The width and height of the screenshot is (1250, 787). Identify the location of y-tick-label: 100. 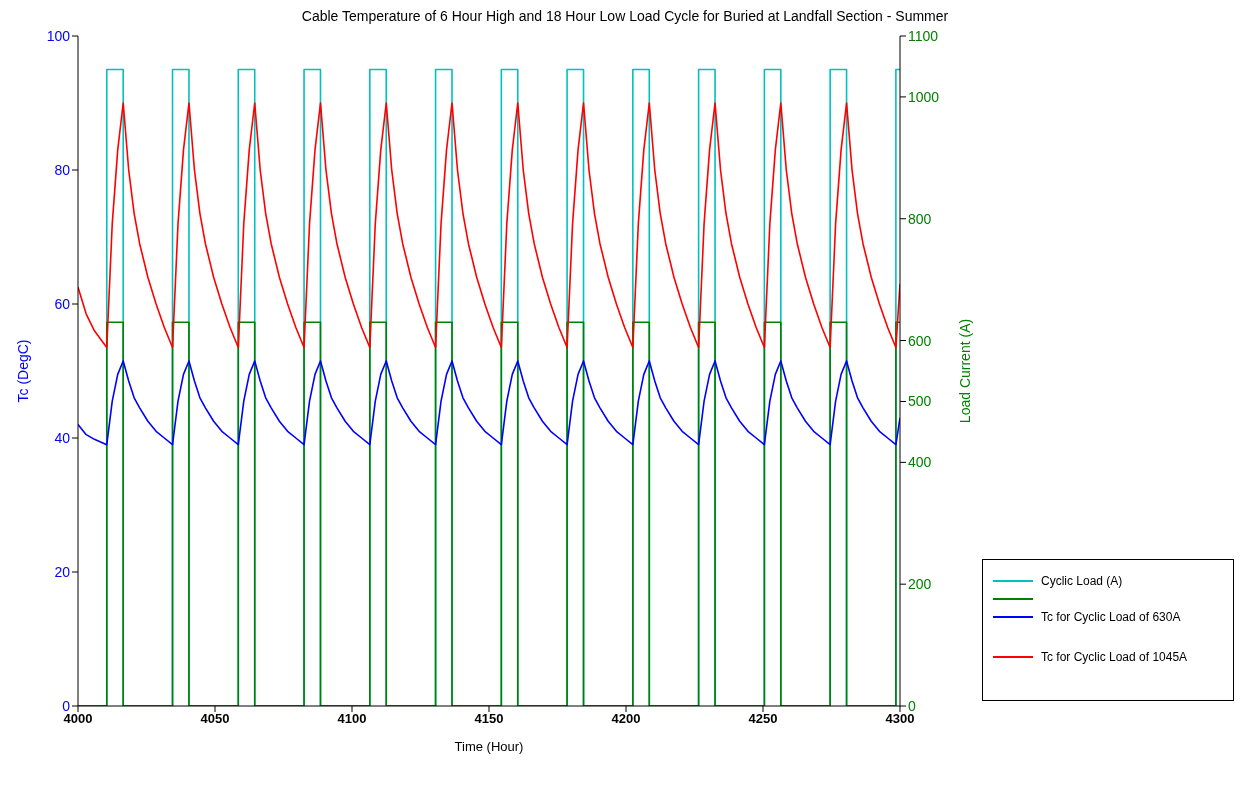
(58, 35).